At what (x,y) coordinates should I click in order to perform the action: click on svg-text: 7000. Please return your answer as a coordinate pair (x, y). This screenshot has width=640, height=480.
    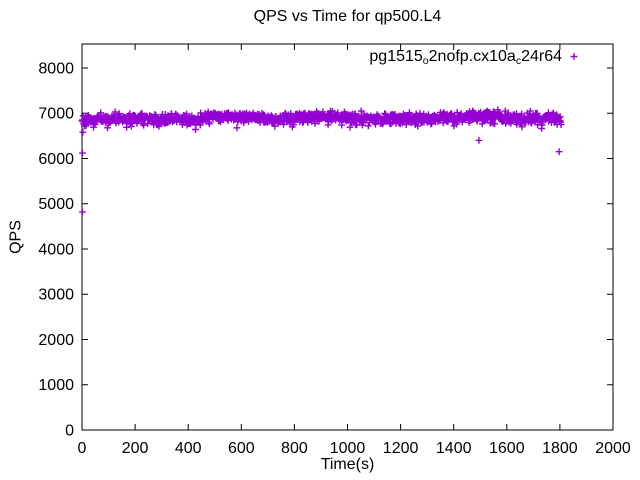
    Looking at the image, I should click on (56, 114).